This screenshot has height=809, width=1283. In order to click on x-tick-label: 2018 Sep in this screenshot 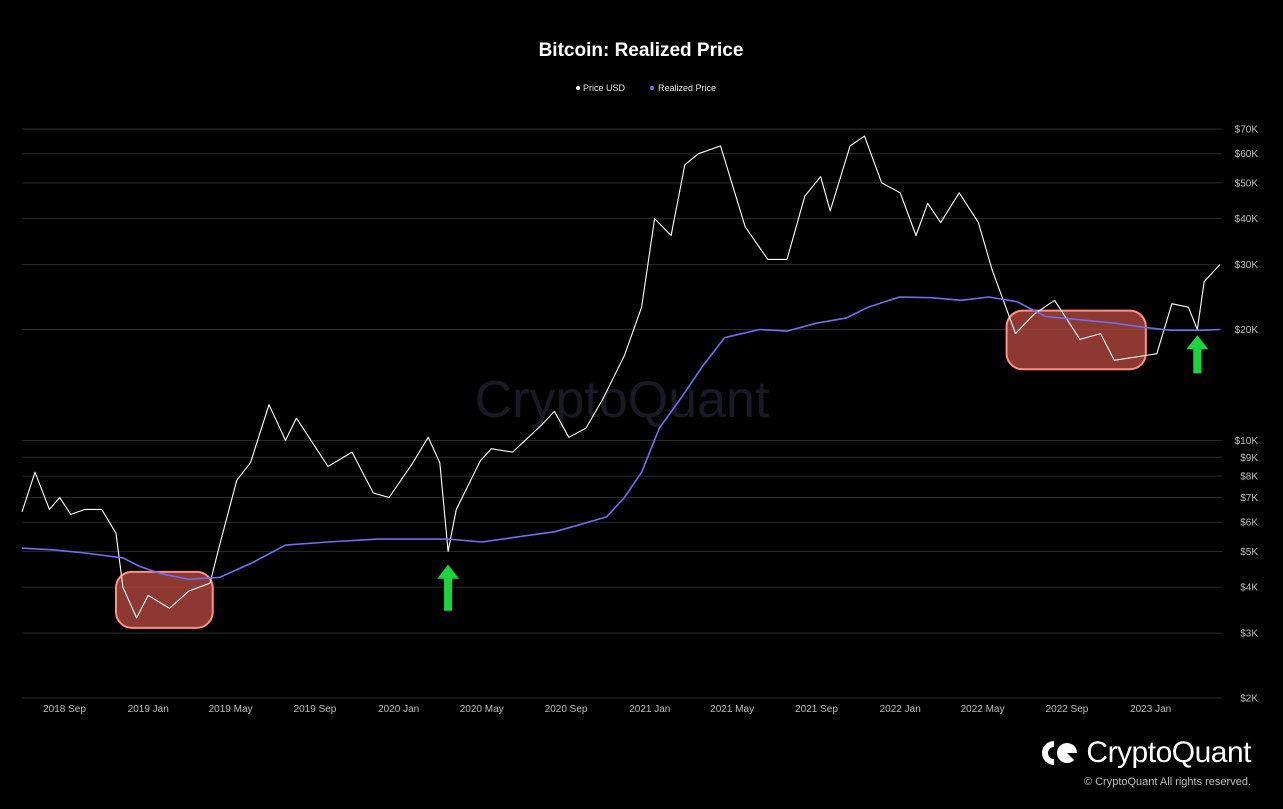, I will do `click(64, 709)`.